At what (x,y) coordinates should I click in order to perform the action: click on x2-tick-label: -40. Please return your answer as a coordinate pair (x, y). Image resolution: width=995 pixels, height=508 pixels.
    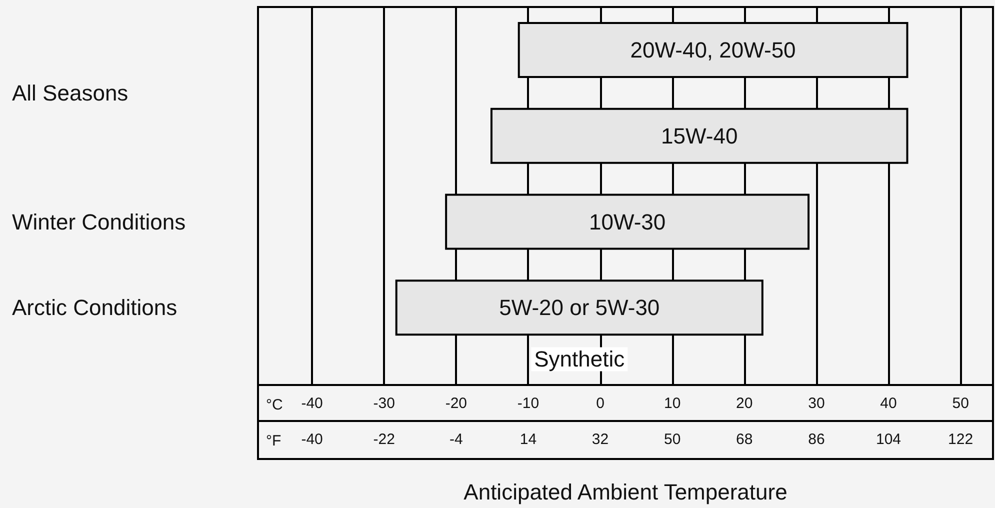
    Looking at the image, I should click on (312, 439).